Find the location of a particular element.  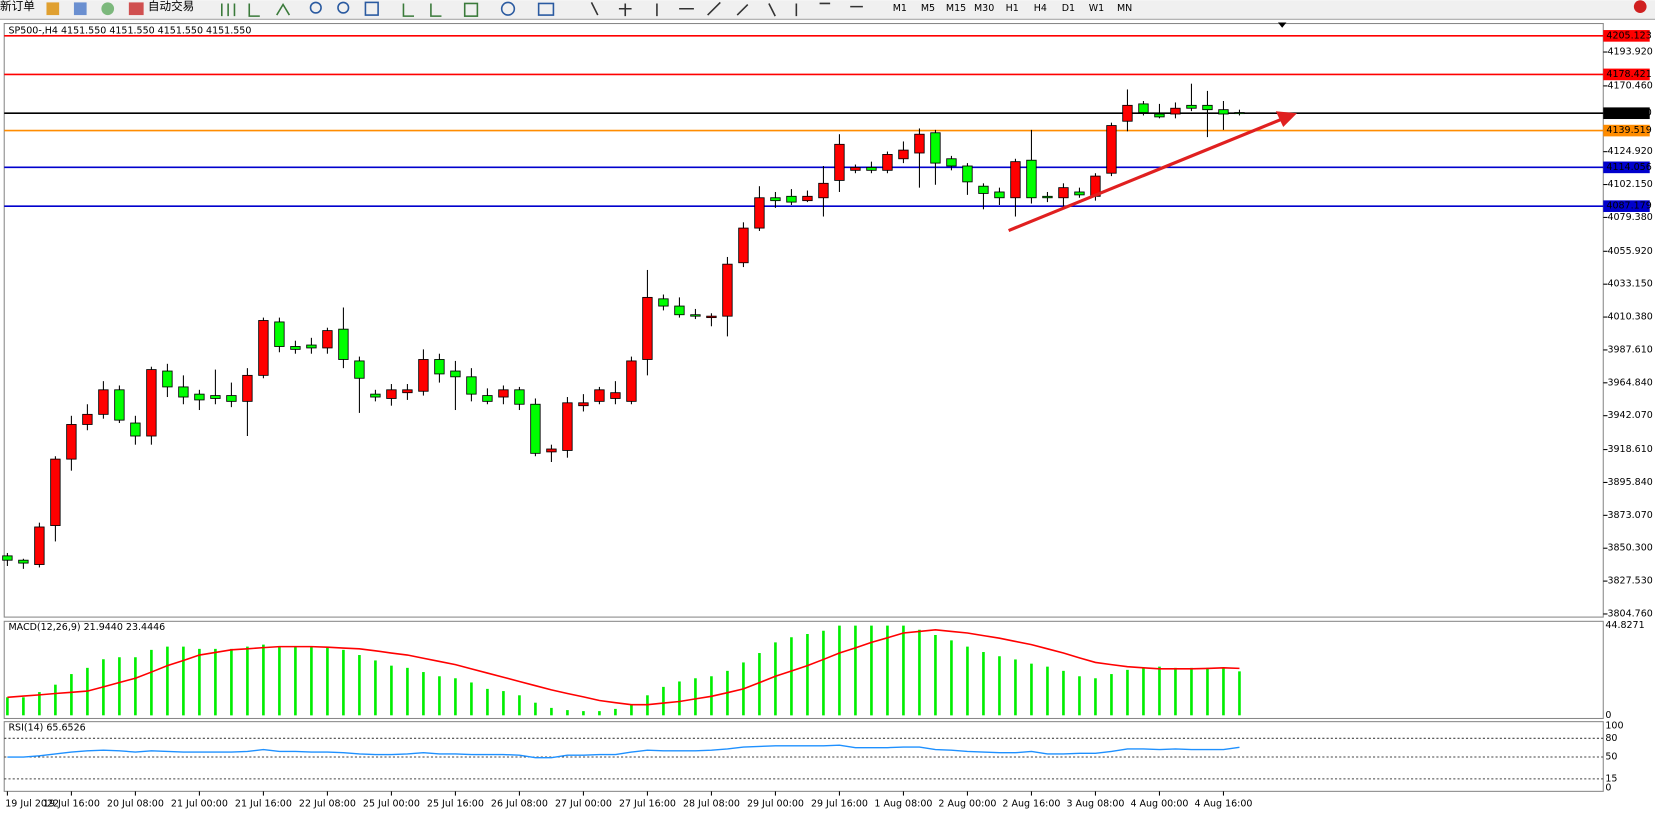

x-tick-label: 19 Jul 2022 is located at coordinates (32, 804).